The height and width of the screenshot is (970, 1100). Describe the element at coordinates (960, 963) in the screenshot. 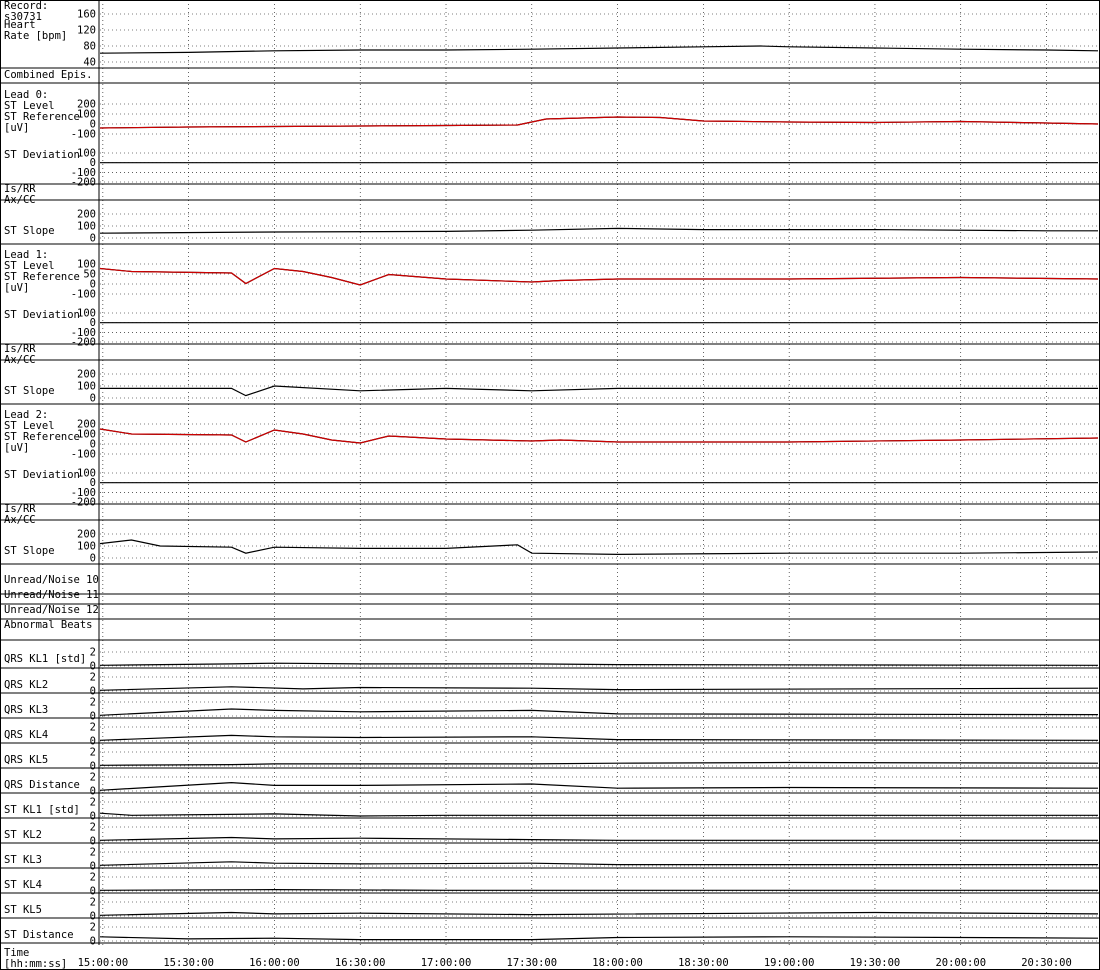

I see `time-tick-label: 20:00:00` at that location.